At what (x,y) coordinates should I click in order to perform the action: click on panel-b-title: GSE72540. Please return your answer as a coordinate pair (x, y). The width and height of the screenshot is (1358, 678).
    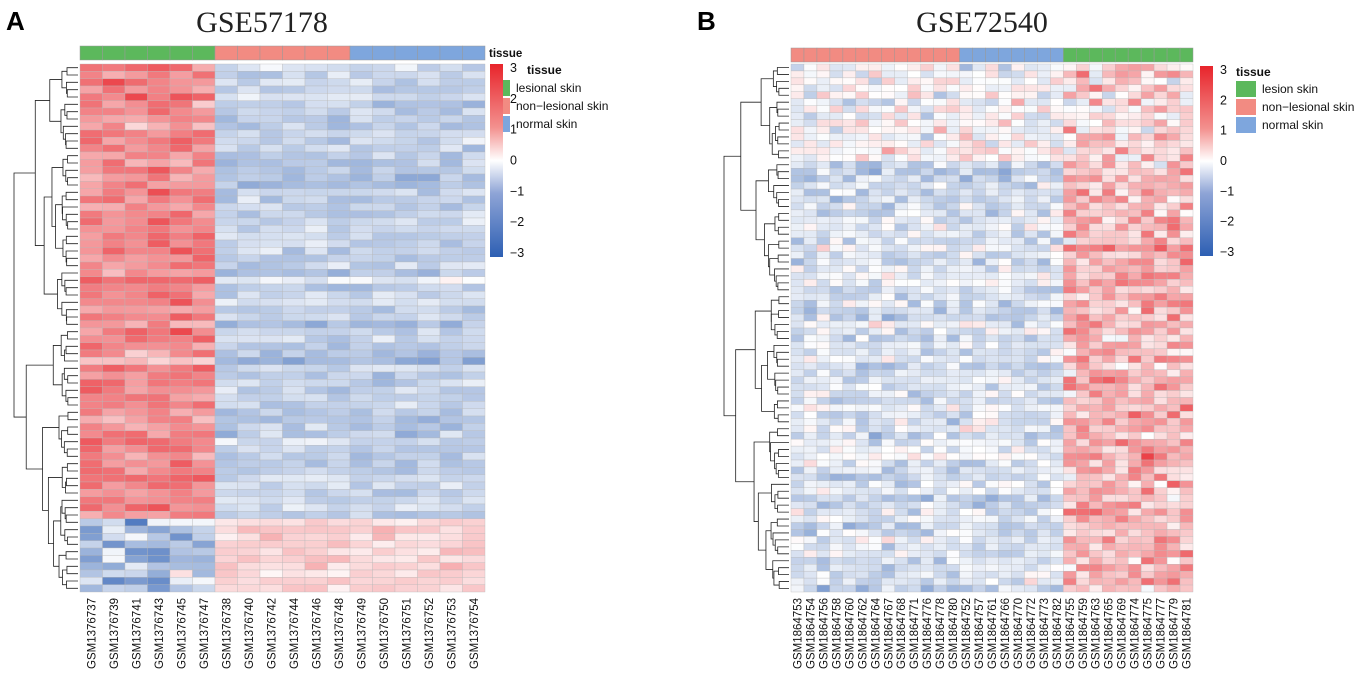
    Looking at the image, I should click on (982, 22).